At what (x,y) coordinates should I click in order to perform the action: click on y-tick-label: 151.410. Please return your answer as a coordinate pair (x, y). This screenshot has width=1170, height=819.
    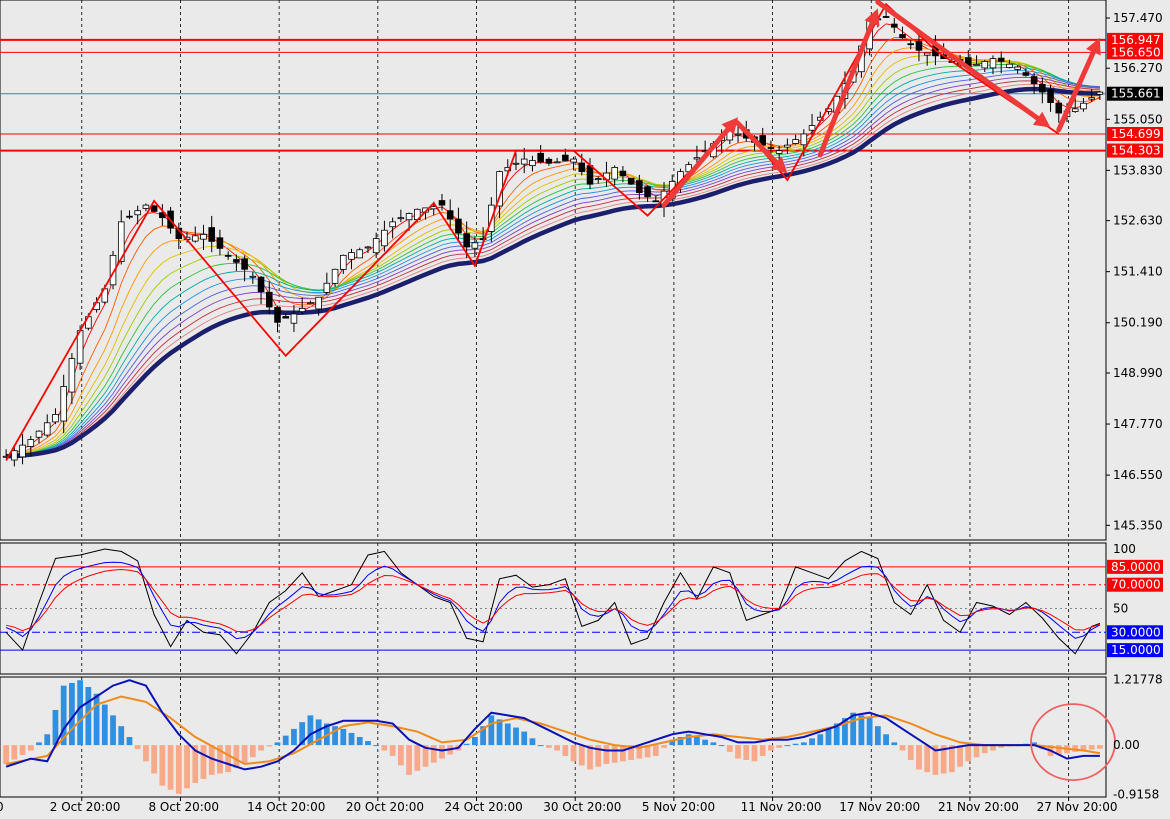
    Looking at the image, I should click on (1138, 272).